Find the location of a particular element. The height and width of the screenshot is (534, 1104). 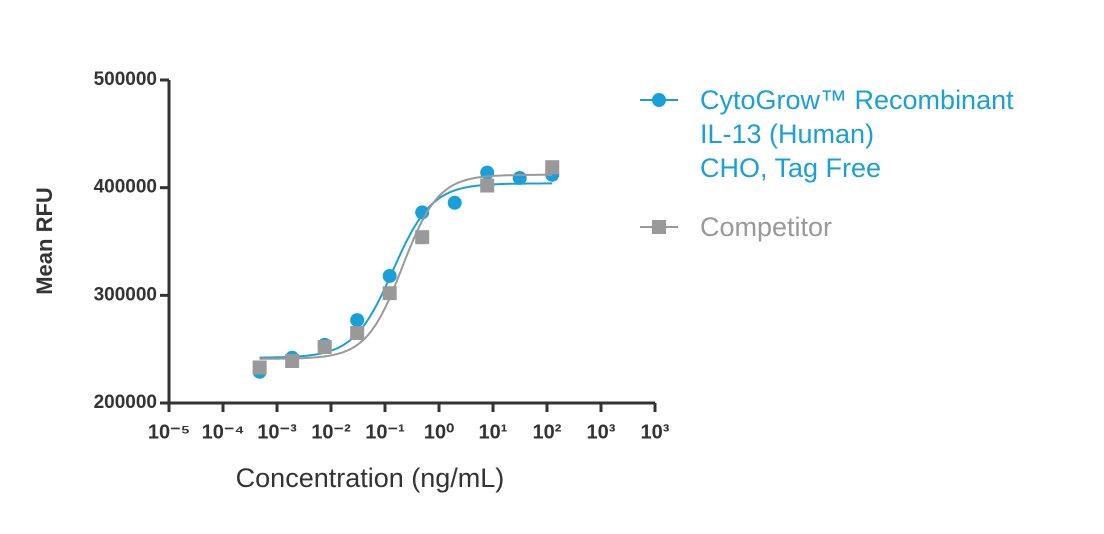

x-tick-label: 10⁻² is located at coordinates (331, 432).